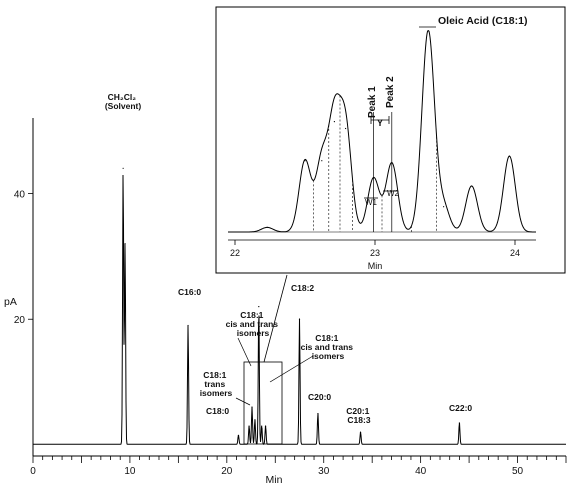  Describe the element at coordinates (10, 302) in the screenshot. I see `main-y-axis-label: pA` at that location.